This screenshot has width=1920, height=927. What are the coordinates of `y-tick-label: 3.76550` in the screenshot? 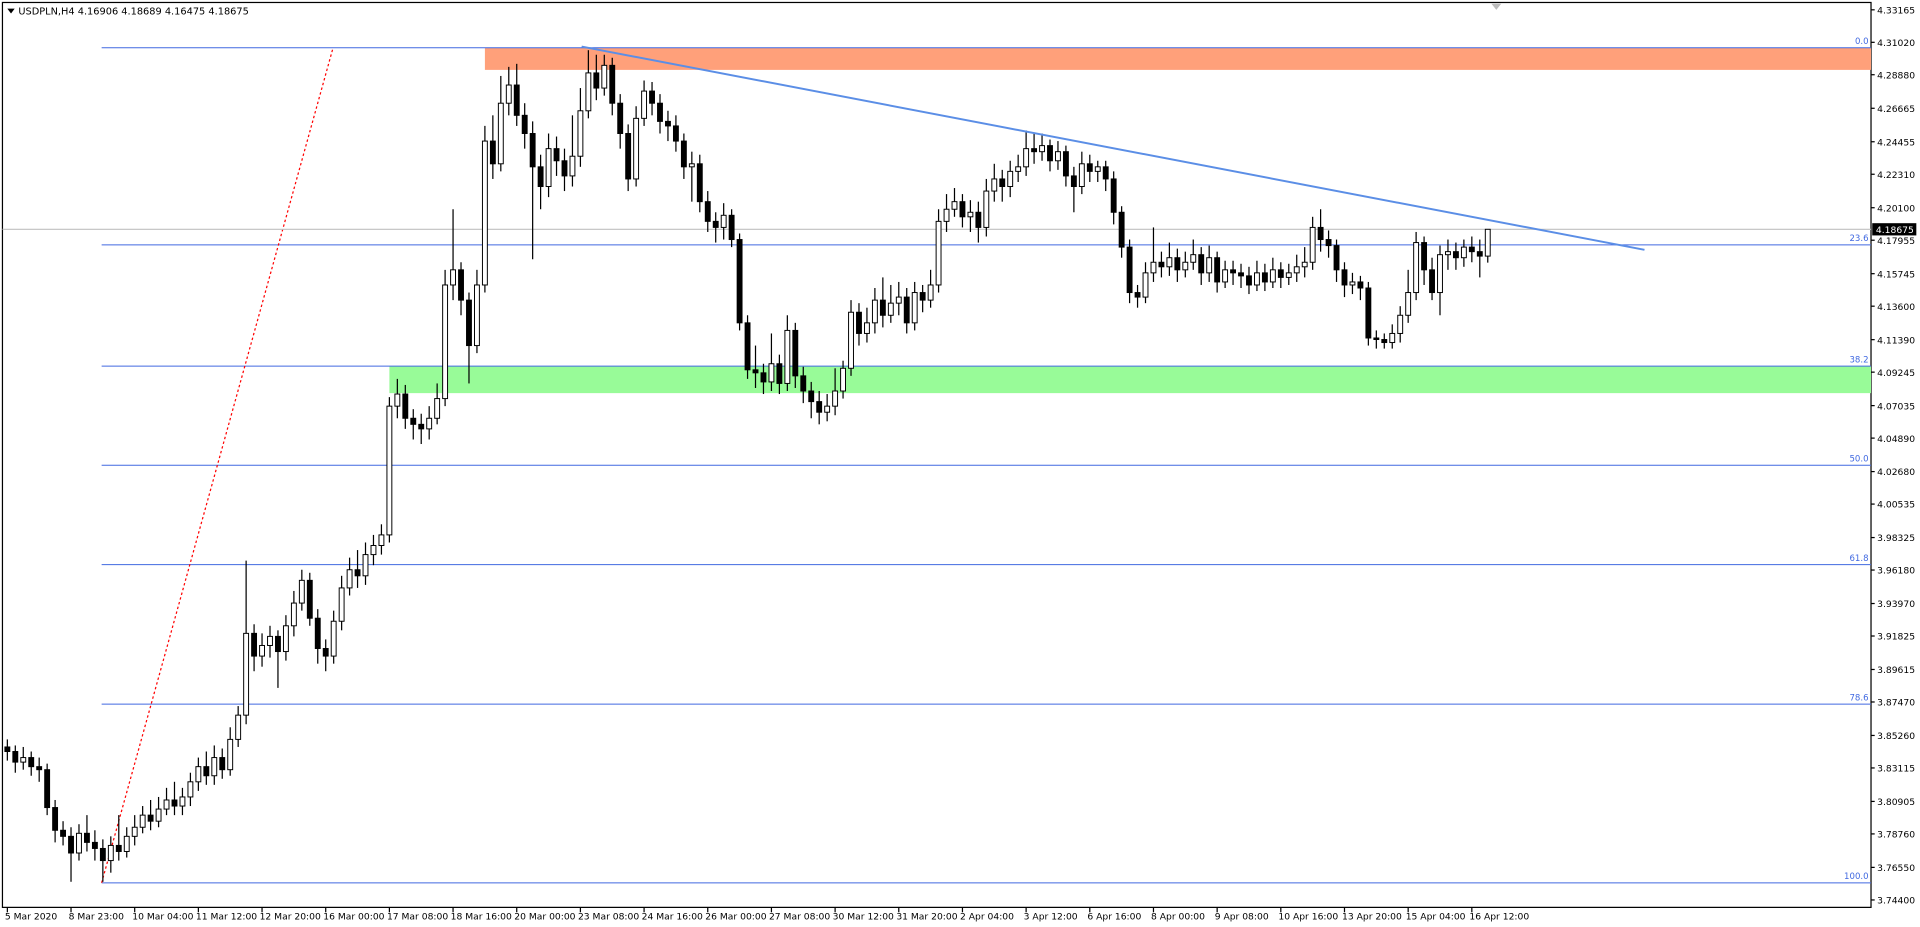 It's located at (1896, 868).